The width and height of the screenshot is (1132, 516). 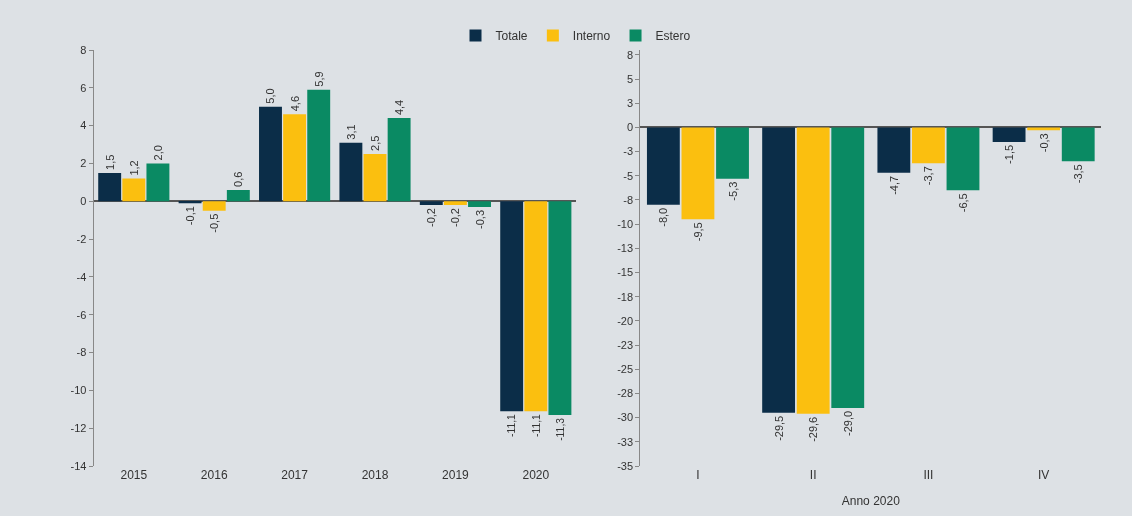 What do you see at coordinates (157, 153) in the screenshot?
I see `data-label: 2,0` at bounding box center [157, 153].